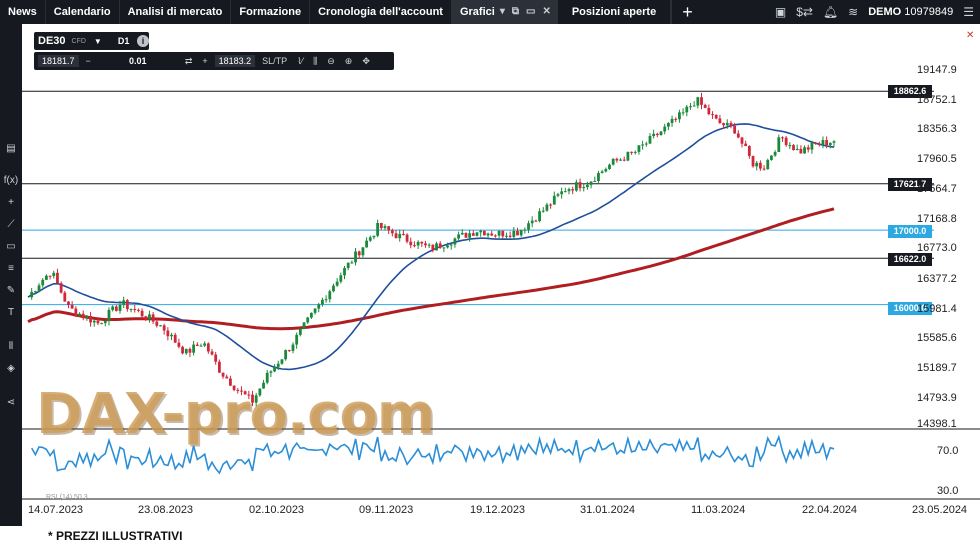 Image resolution: width=980 pixels, height=546 pixels. I want to click on rsi-tick: 30.0, so click(948, 491).